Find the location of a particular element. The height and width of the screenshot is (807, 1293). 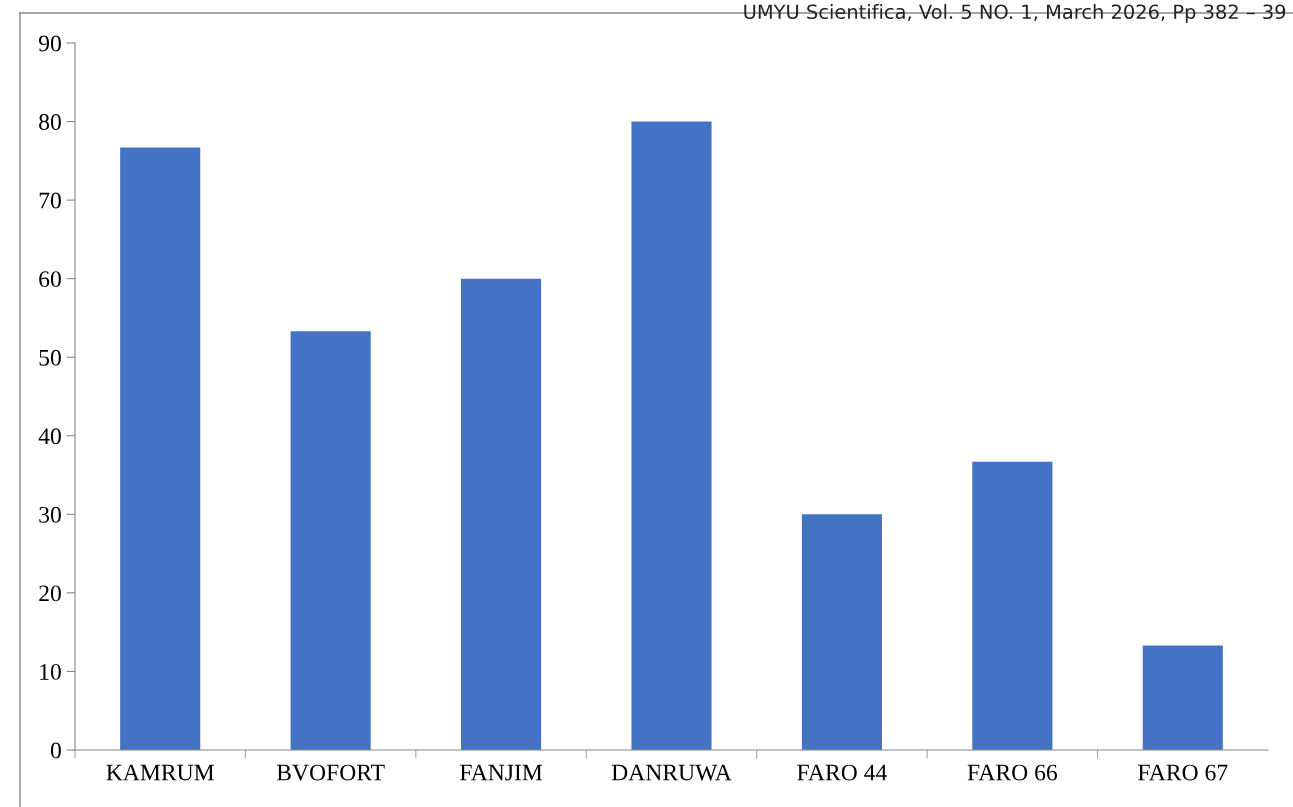

y-tick-label: 50 is located at coordinates (50, 357).